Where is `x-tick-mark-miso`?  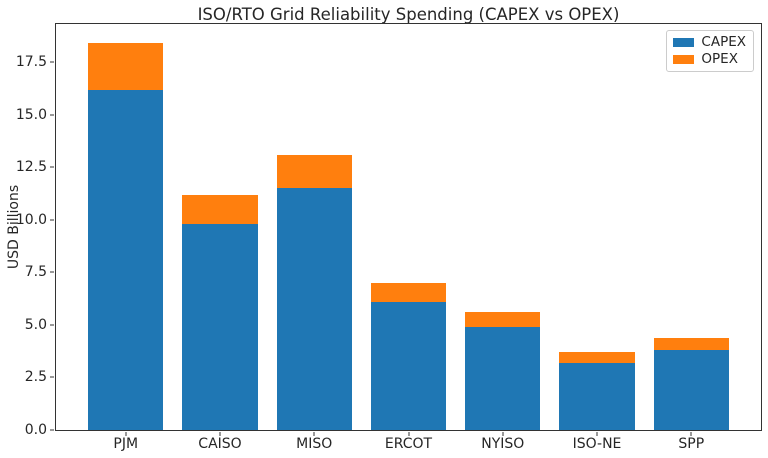 x-tick-mark-miso is located at coordinates (314, 434).